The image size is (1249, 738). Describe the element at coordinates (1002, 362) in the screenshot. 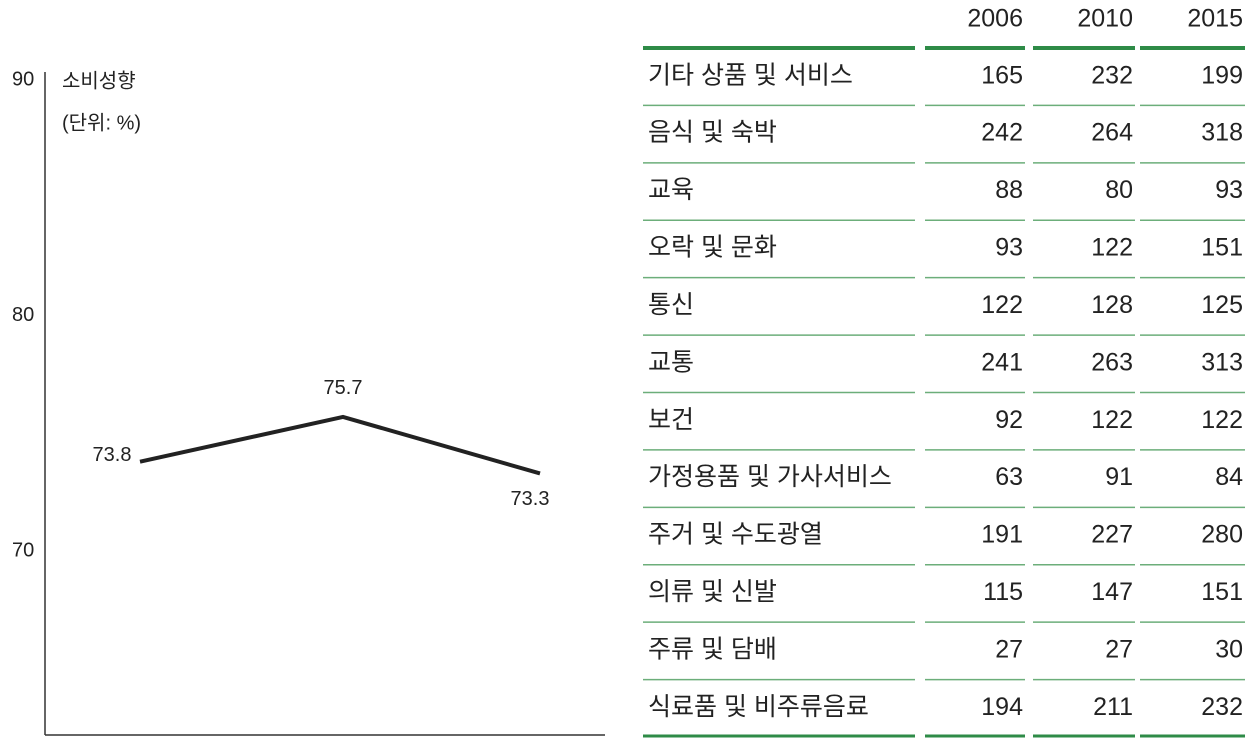

I see `cell: 241` at that location.